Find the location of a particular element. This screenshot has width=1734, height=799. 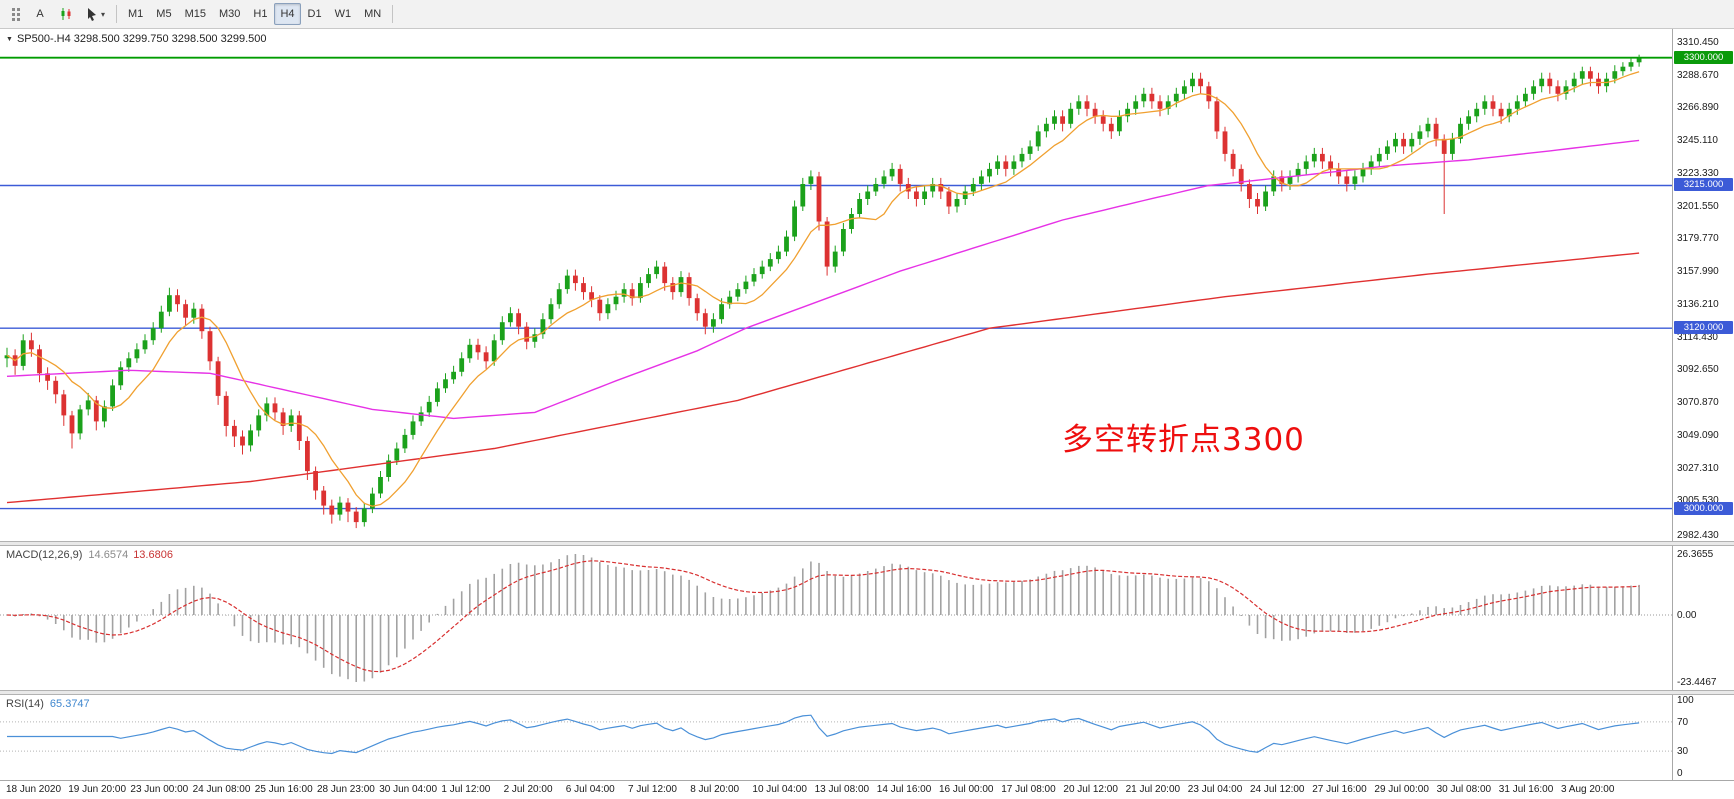

timeframe-button-m5: M5 is located at coordinates (163, 14).